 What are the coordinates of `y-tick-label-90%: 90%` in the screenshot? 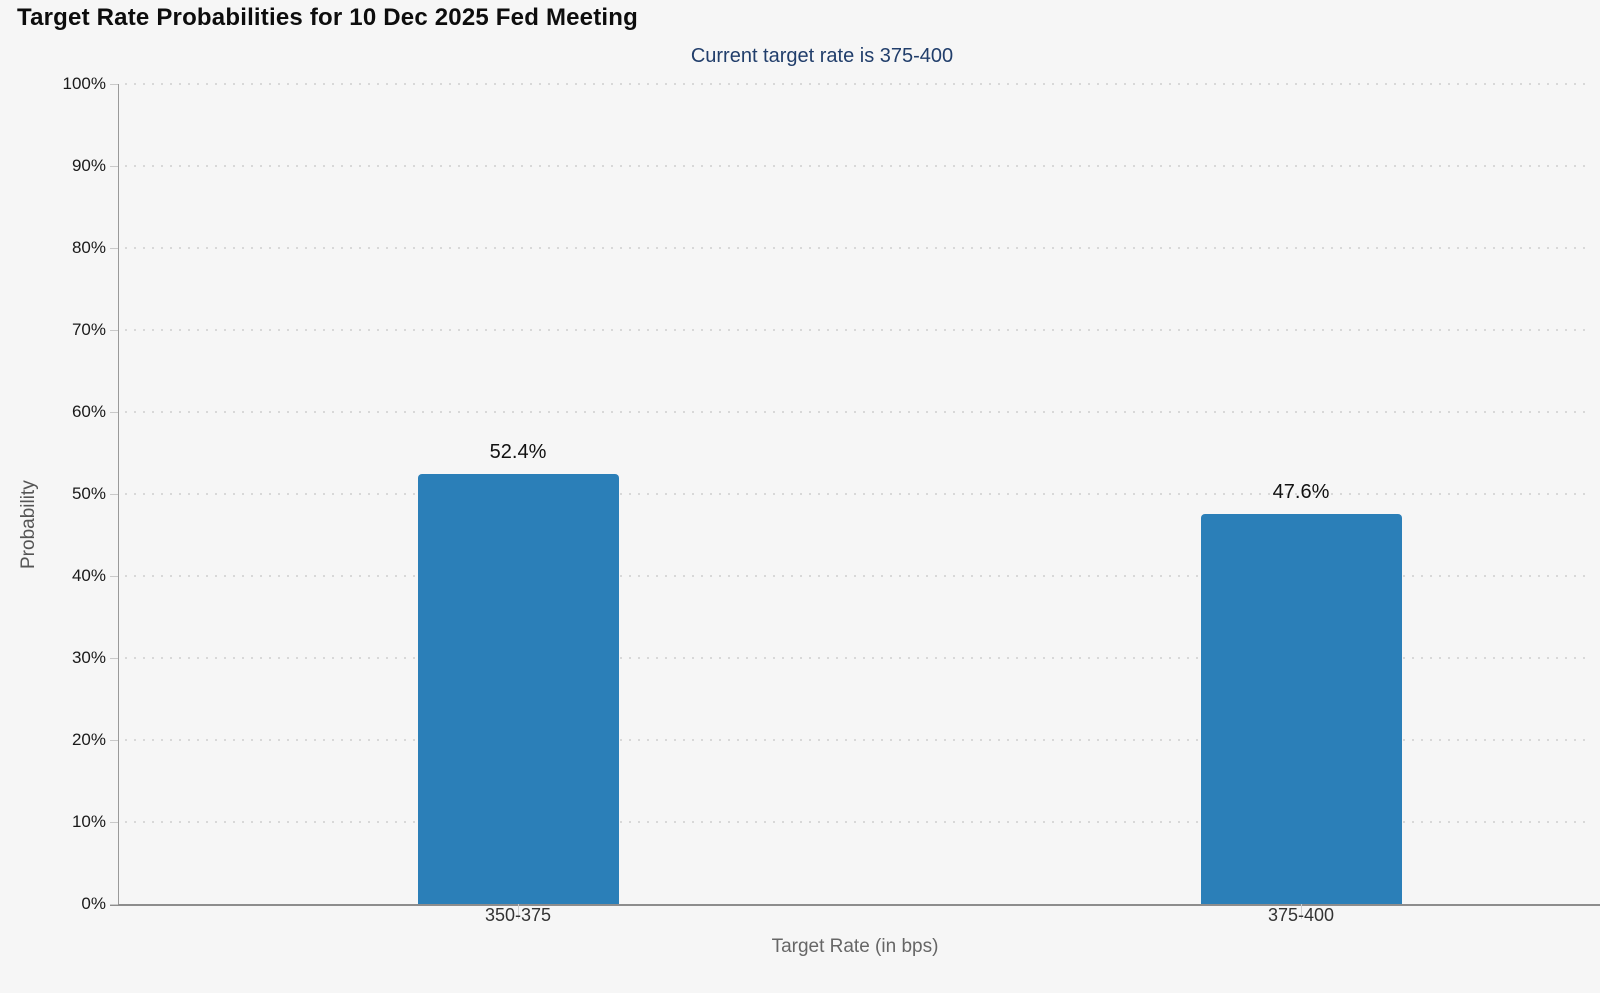 It's located at (88, 165).